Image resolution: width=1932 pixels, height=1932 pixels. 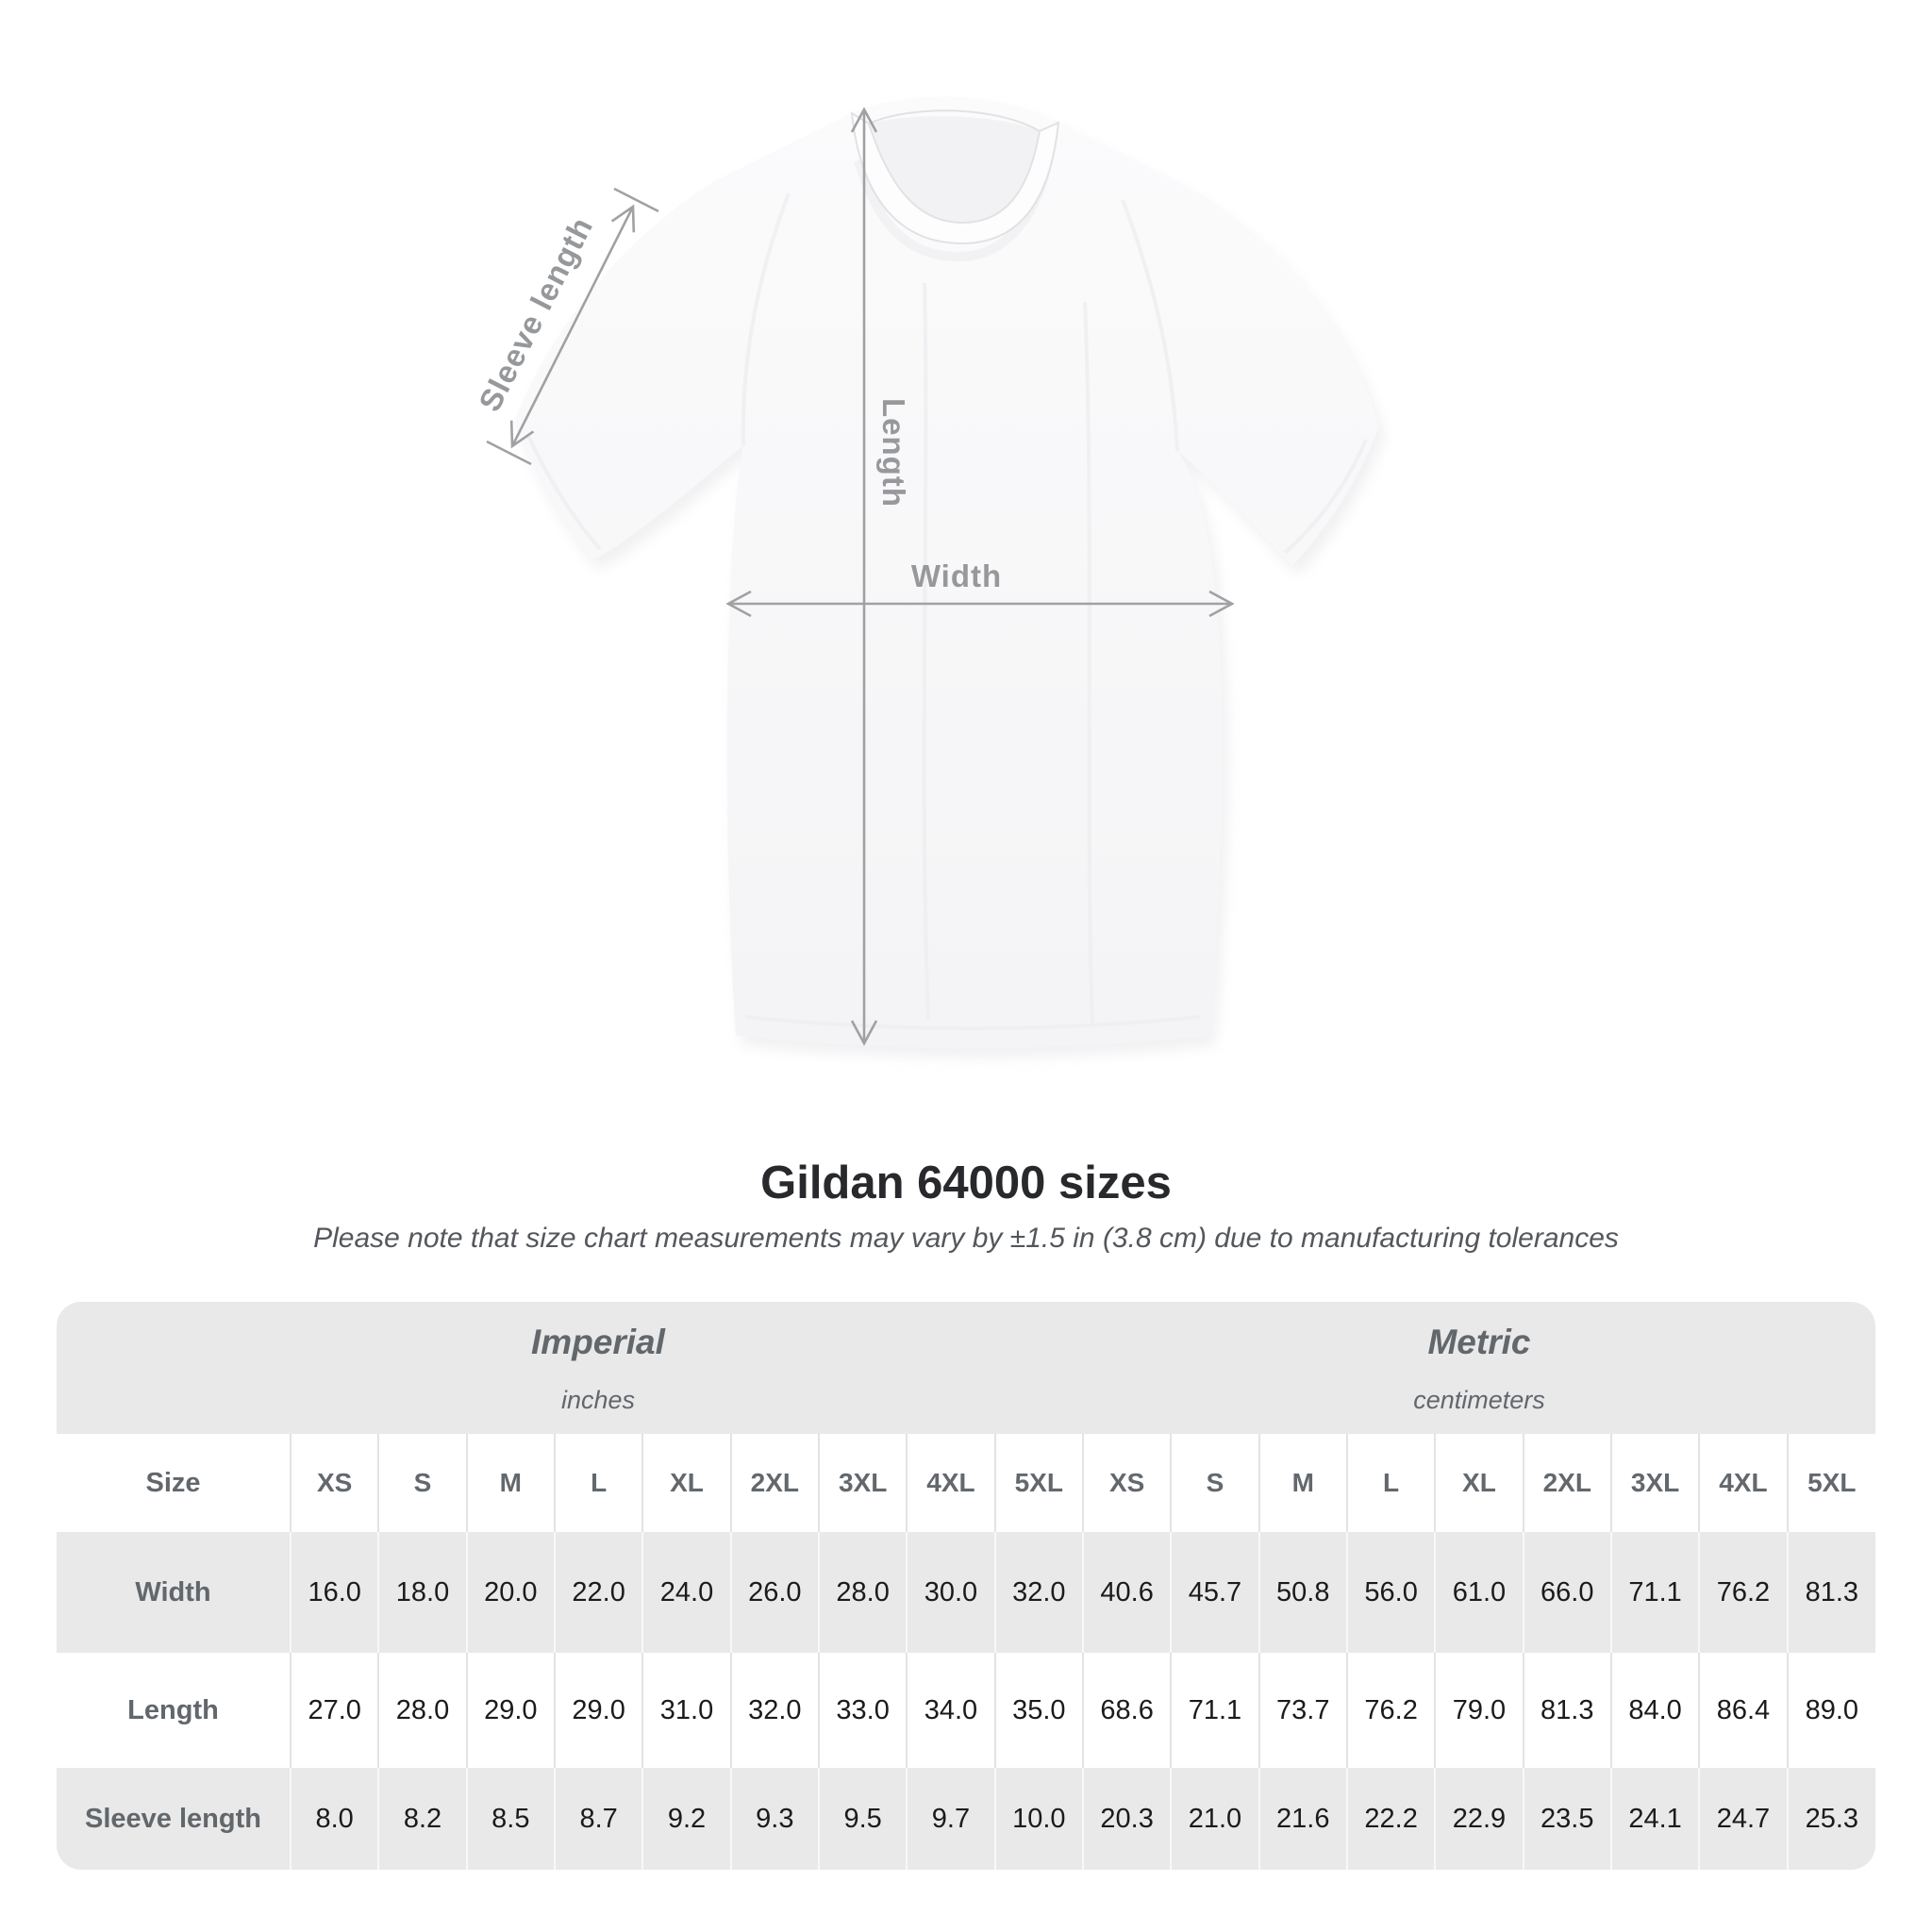 I want to click on width-metric-l: 56.0, so click(x=1390, y=1593).